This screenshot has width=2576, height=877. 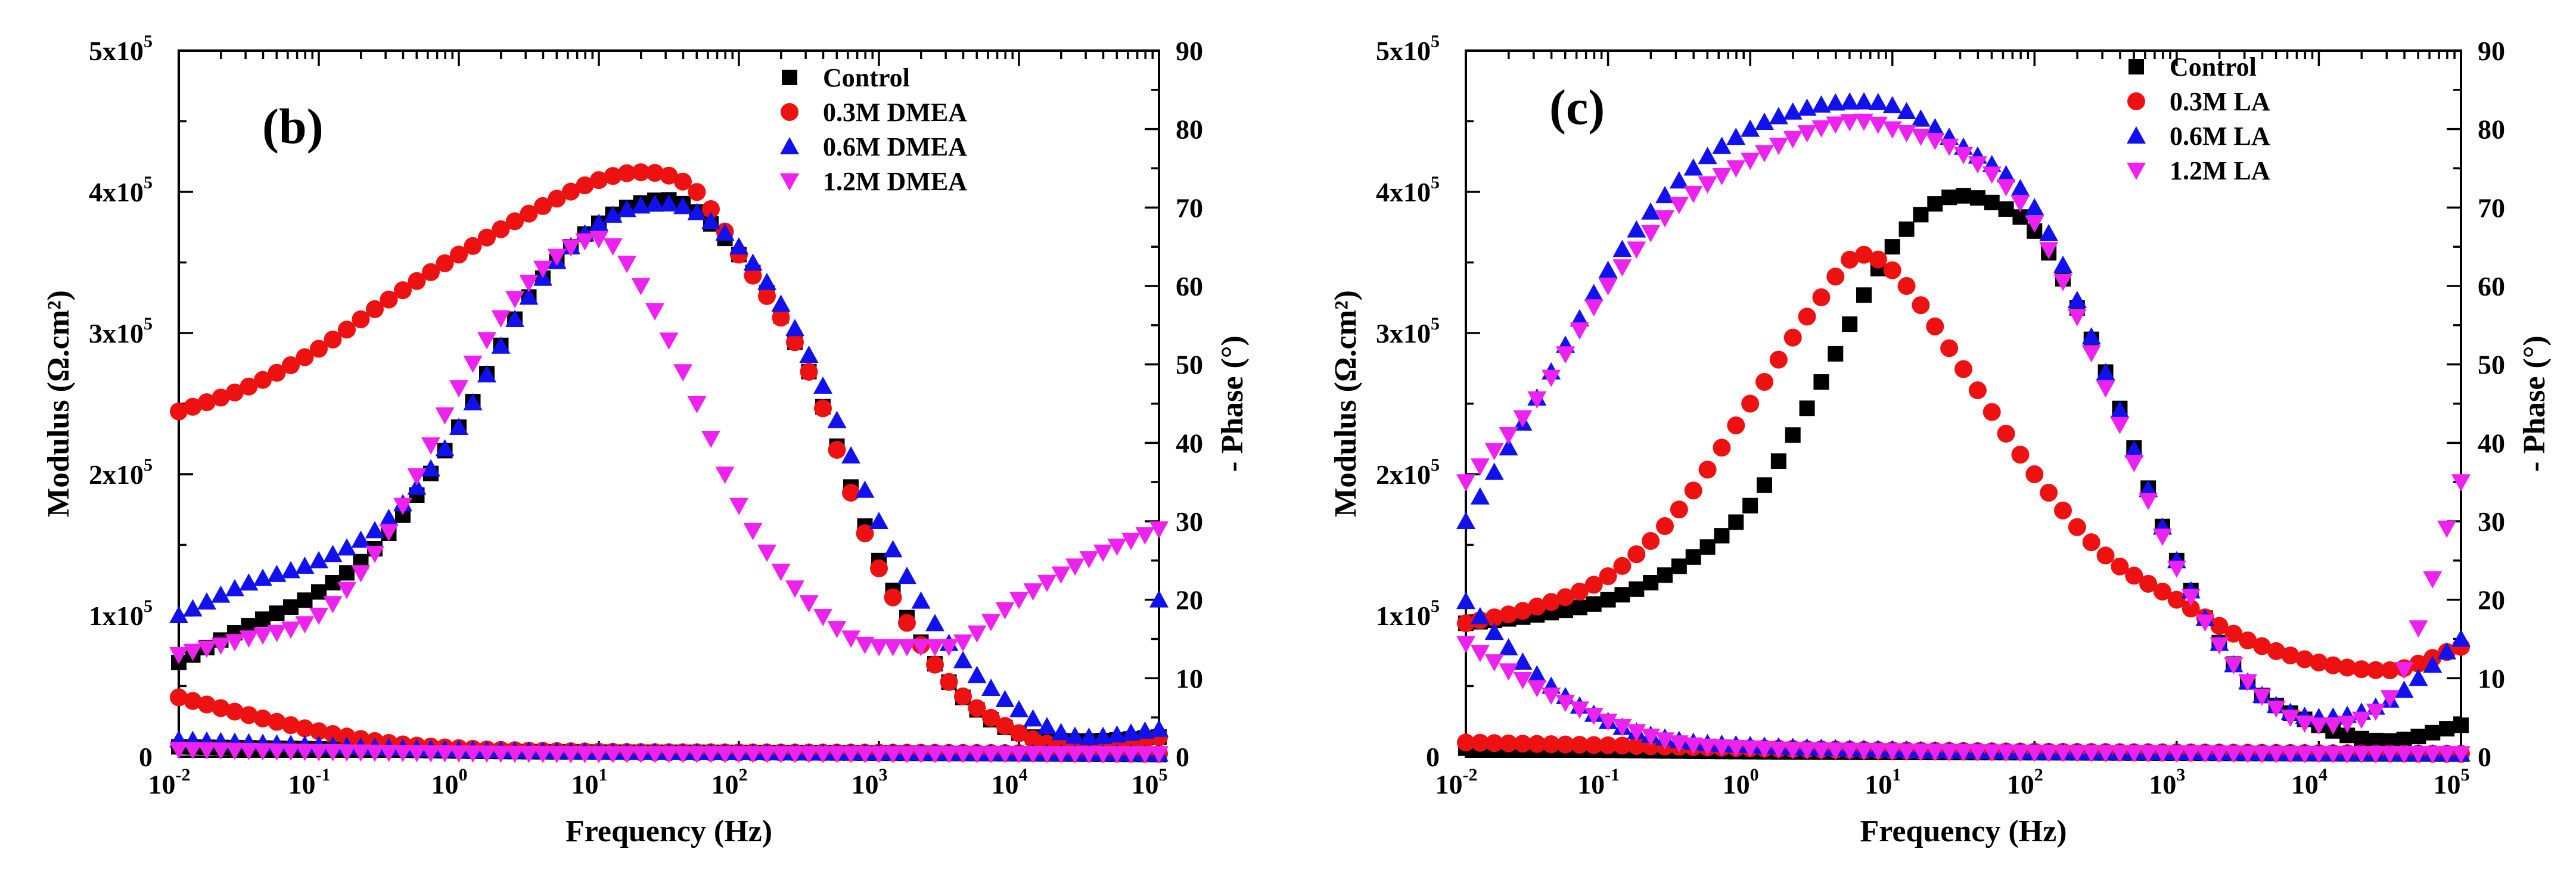 What do you see at coordinates (2535, 403) in the screenshot?
I see `y-right-axis-title: - Phase (°)` at bounding box center [2535, 403].